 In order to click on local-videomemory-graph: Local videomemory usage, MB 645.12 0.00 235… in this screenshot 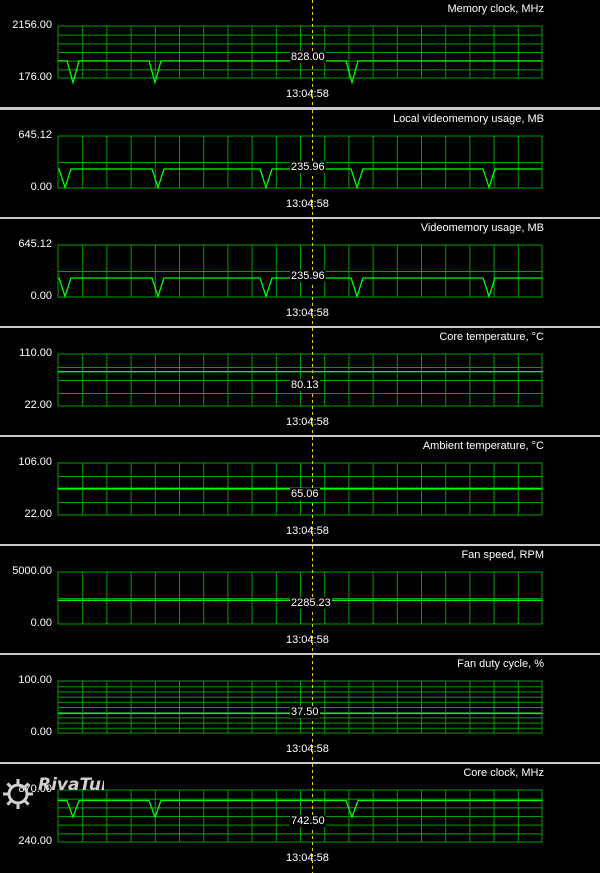, I will do `click(300, 163)`.